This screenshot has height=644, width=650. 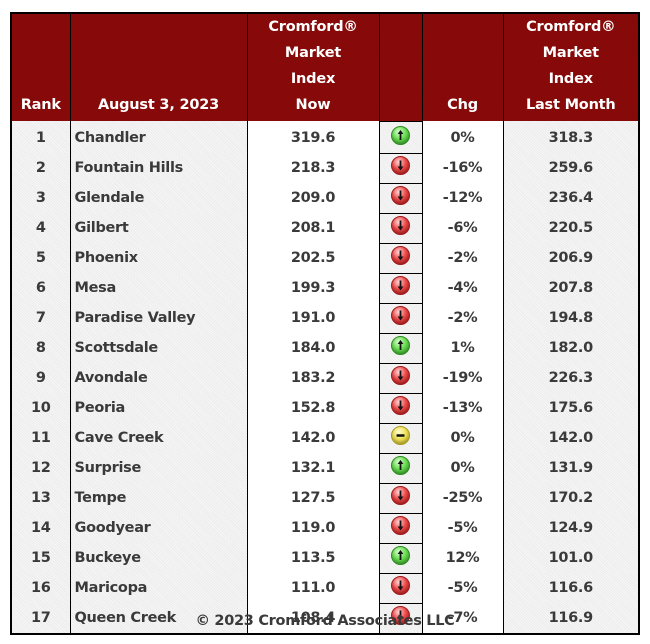 I want to click on change-cell: -25%, so click(x=463, y=498).